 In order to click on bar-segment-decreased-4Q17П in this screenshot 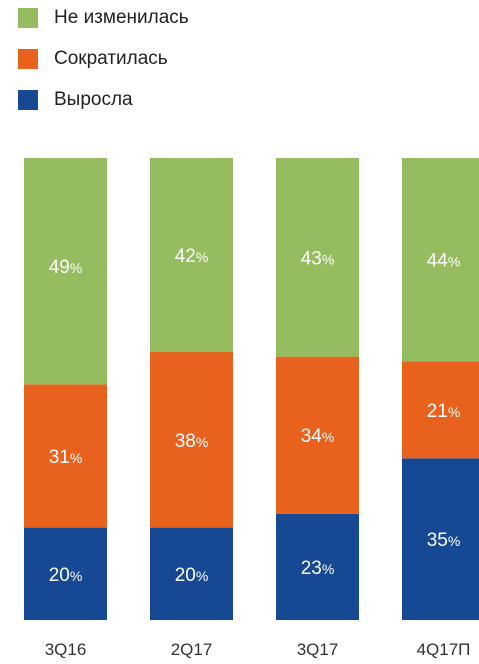, I will do `click(440, 410)`.